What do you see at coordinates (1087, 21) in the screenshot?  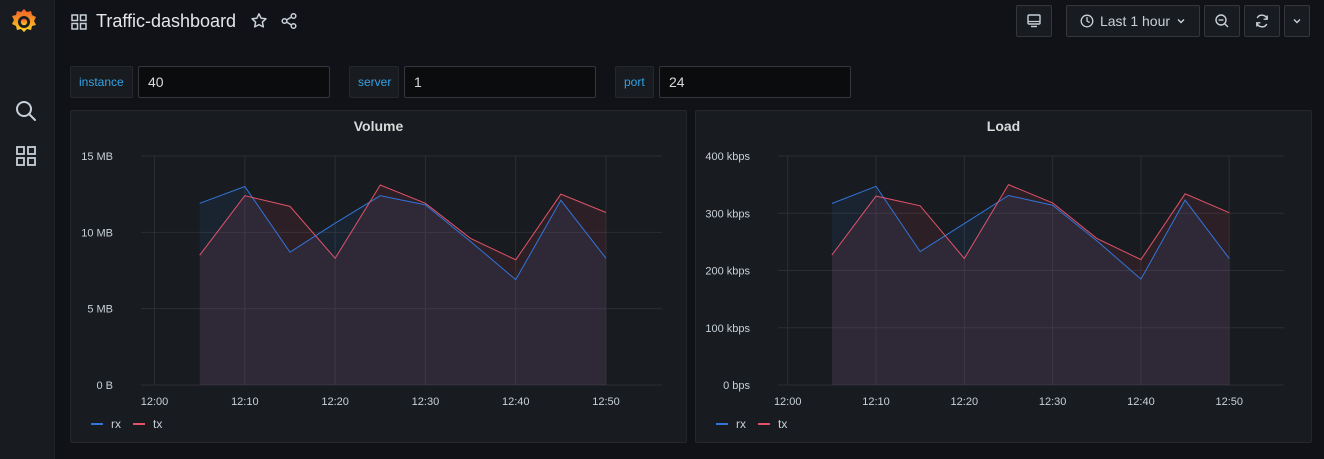 I see `clock-icon` at bounding box center [1087, 21].